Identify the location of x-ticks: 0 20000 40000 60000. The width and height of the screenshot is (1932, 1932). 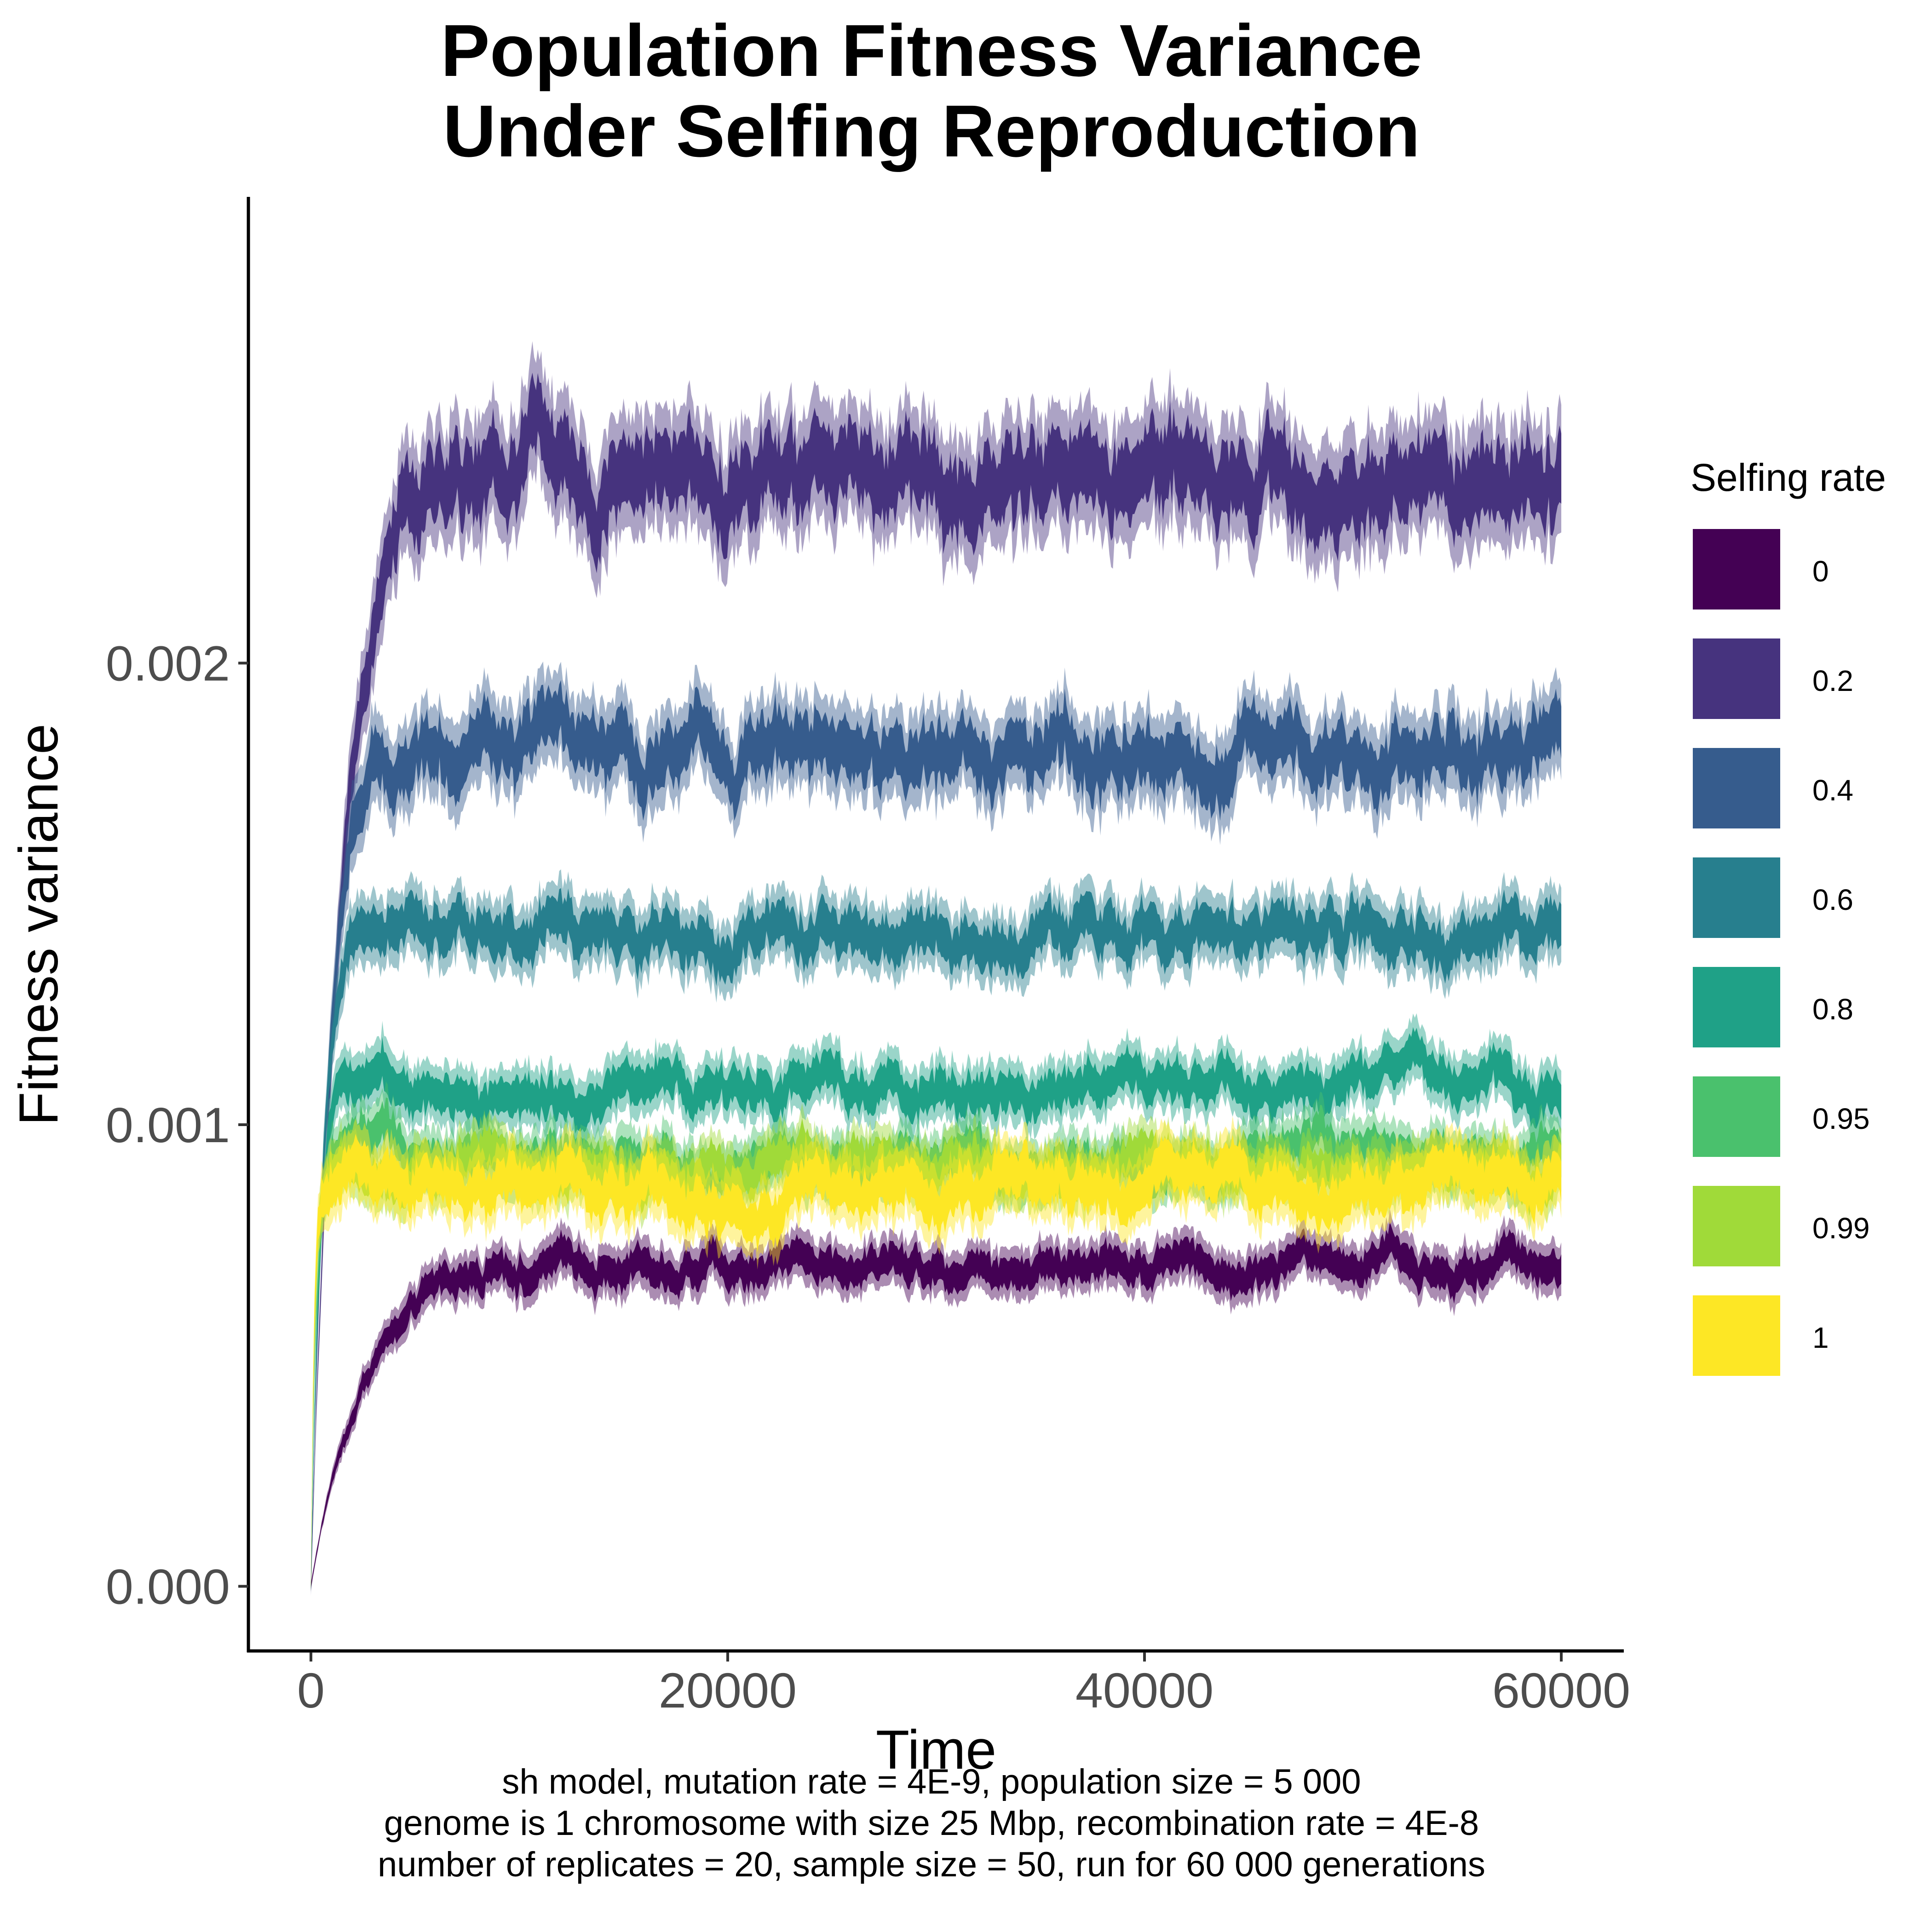
(963, 1685).